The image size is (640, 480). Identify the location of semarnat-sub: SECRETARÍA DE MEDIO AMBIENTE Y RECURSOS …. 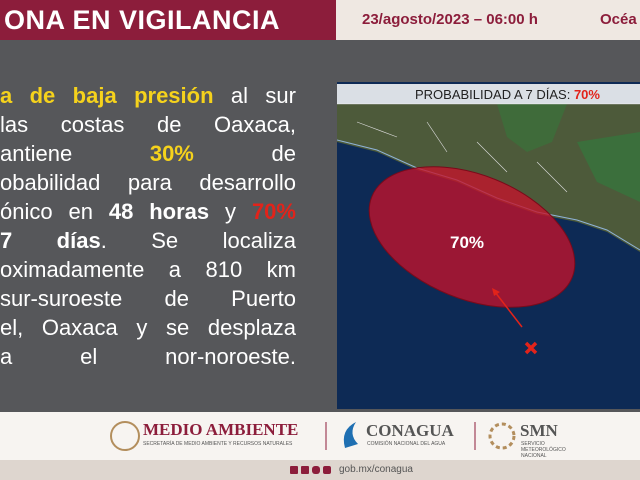
(218, 444).